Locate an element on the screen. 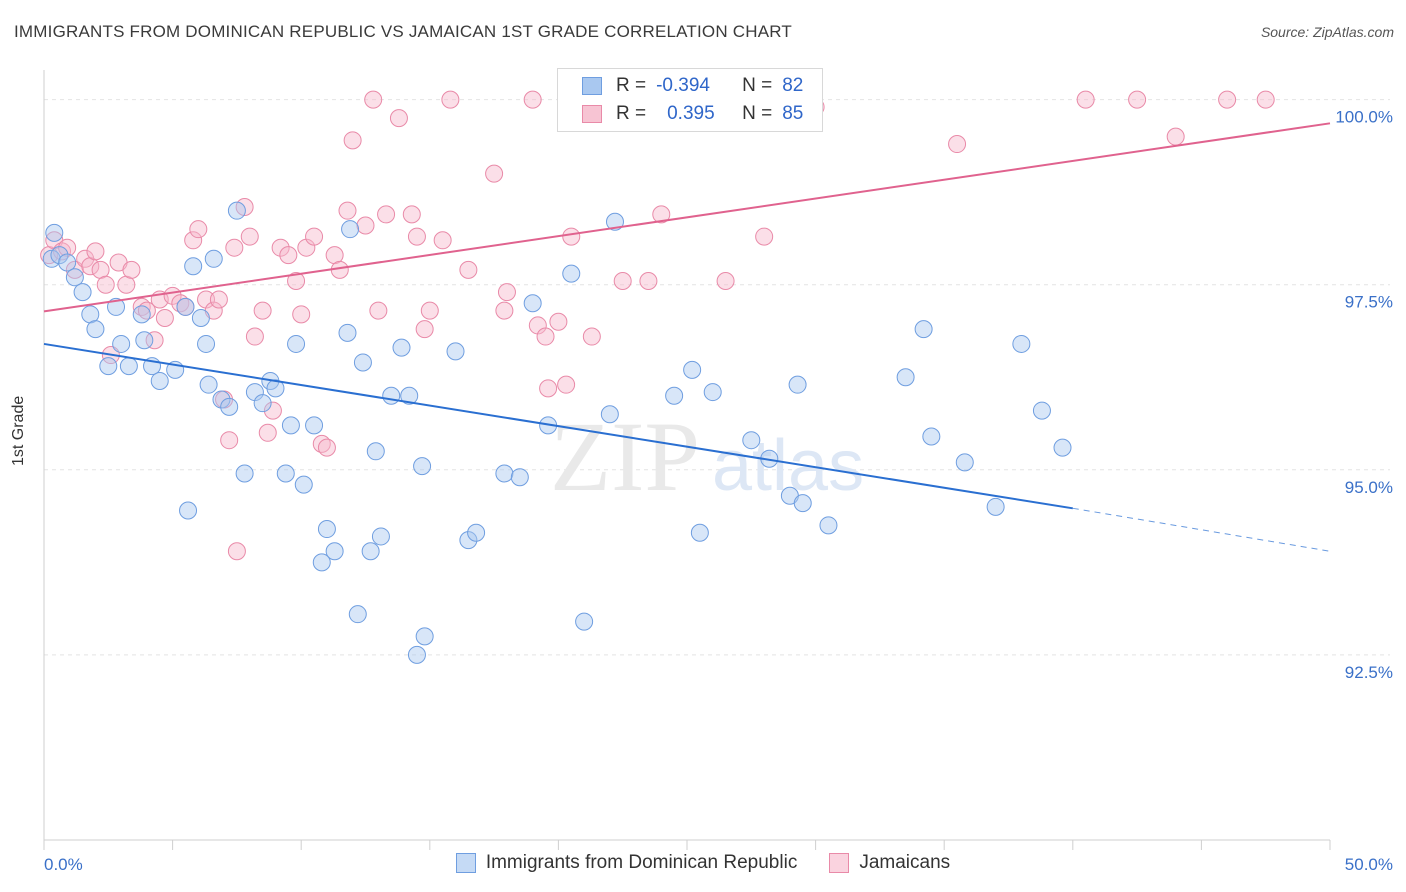 Image resolution: width=1406 pixels, height=892 pixels. x-tick-label: 50.0% is located at coordinates (1369, 864).